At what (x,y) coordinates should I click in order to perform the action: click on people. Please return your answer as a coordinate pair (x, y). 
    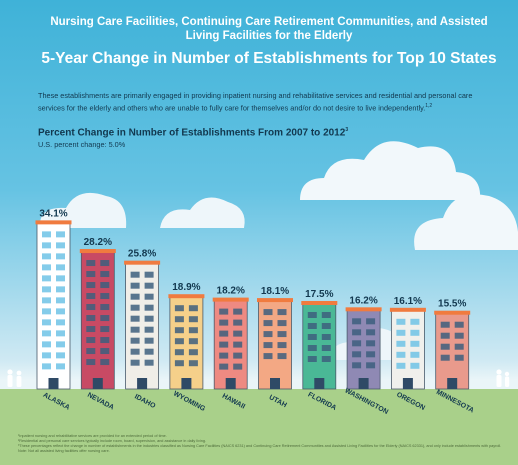
    Looking at the image, I should click on (258, 378).